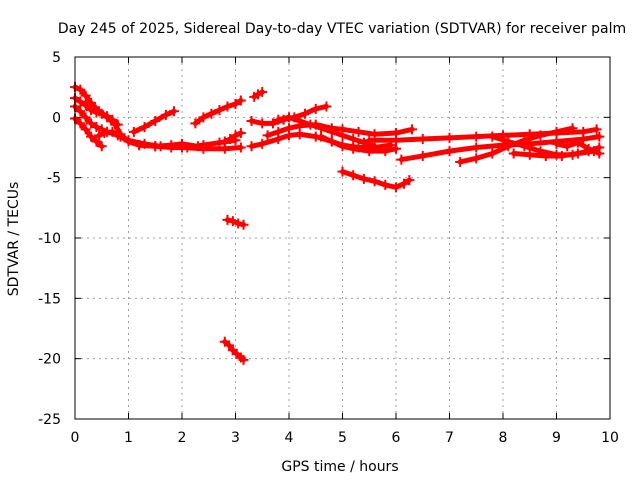 This screenshot has height=480, width=640. I want to click on x-tick-label: 10, so click(610, 438).